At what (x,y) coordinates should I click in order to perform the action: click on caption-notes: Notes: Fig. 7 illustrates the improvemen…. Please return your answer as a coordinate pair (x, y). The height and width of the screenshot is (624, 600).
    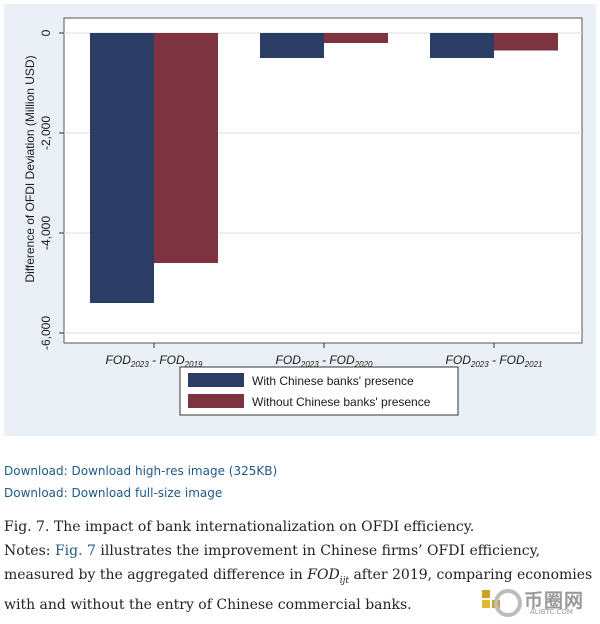
    Looking at the image, I should click on (300, 578).